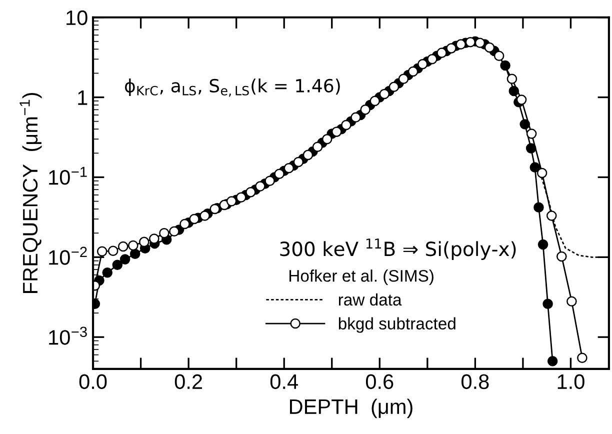 Image resolution: width=612 pixels, height=434 pixels. What do you see at coordinates (77, 18) in the screenshot?
I see `y-tick-label: 10` at bounding box center [77, 18].